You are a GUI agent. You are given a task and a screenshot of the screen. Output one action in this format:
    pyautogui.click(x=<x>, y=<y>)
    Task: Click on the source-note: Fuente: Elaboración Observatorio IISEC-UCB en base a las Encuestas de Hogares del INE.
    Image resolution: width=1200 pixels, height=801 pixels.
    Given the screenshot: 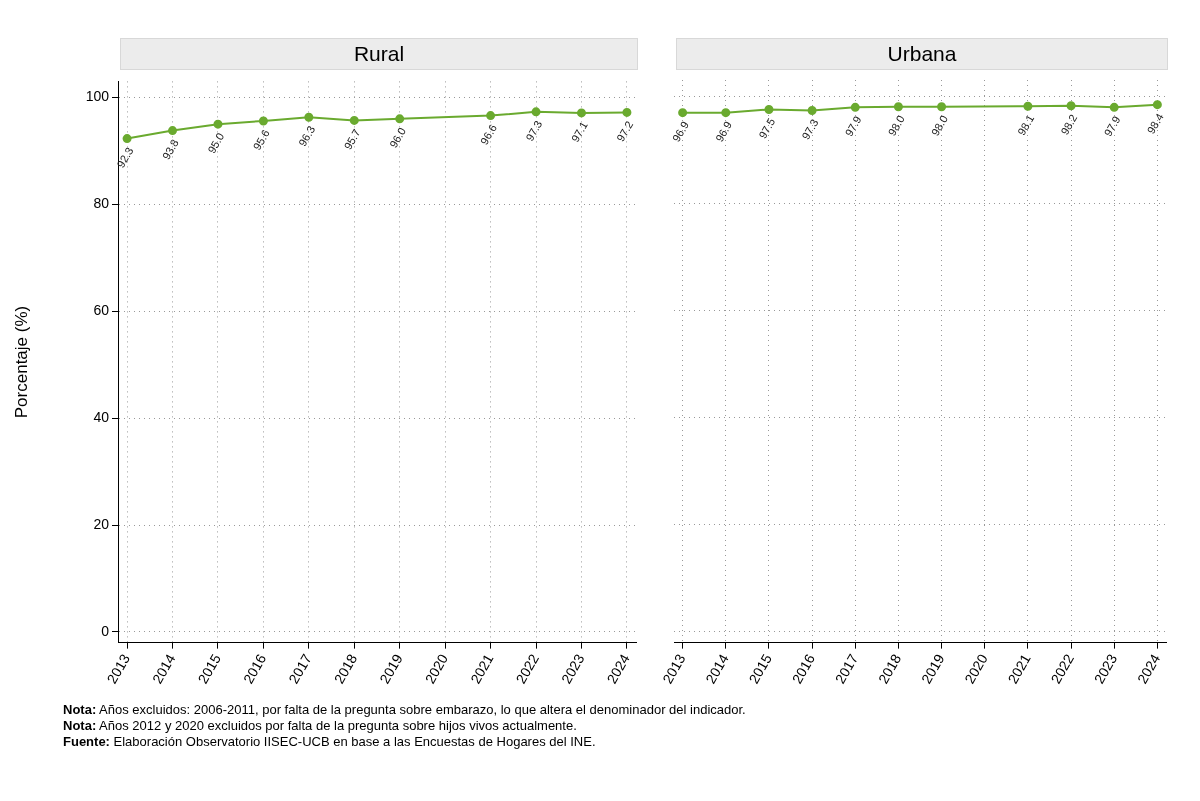 What is the action you would take?
    pyautogui.click(x=329, y=741)
    